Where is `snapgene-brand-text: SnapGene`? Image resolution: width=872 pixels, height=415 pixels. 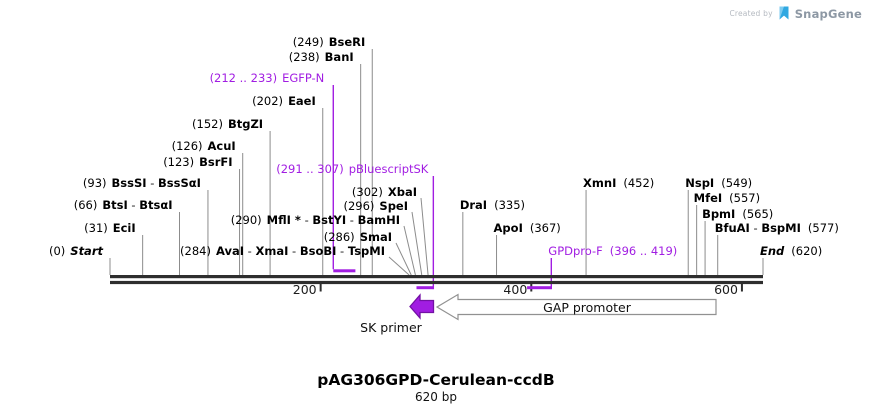 snapgene-brand-text: SnapGene is located at coordinates (828, 13).